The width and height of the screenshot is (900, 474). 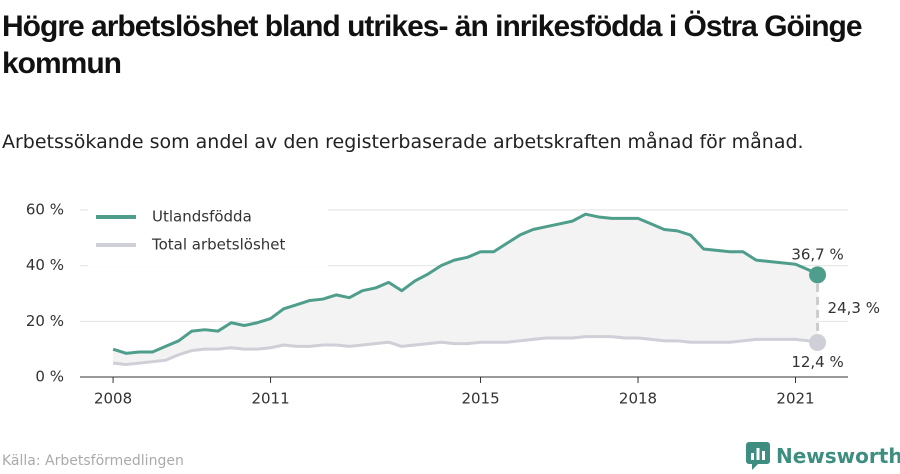 I want to click on x-tick-label: 2021, so click(x=795, y=399).